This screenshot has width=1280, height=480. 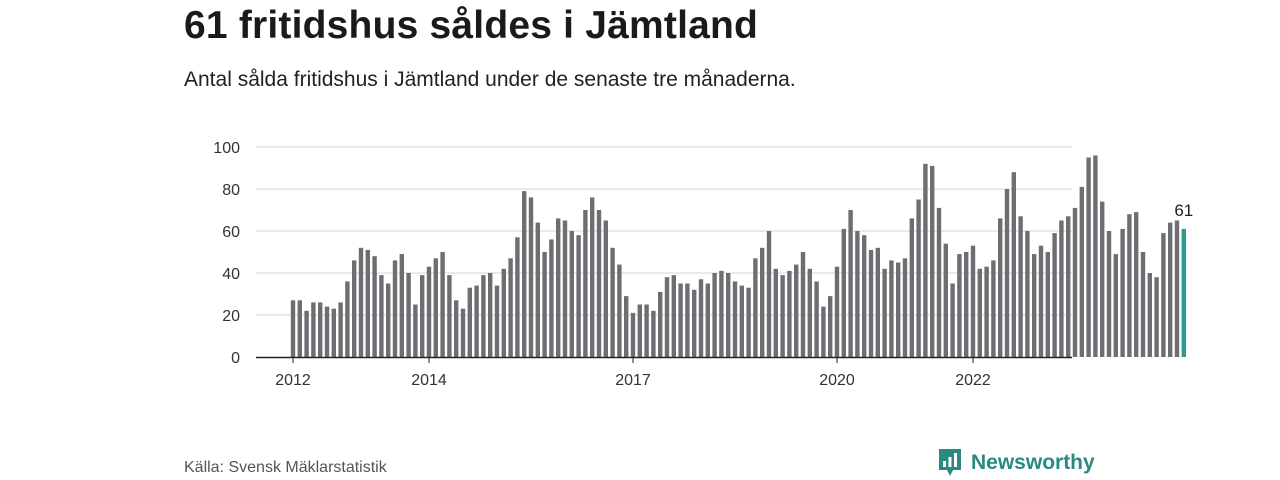 What do you see at coordinates (293, 380) in the screenshot?
I see `x-tick-label: 2012` at bounding box center [293, 380].